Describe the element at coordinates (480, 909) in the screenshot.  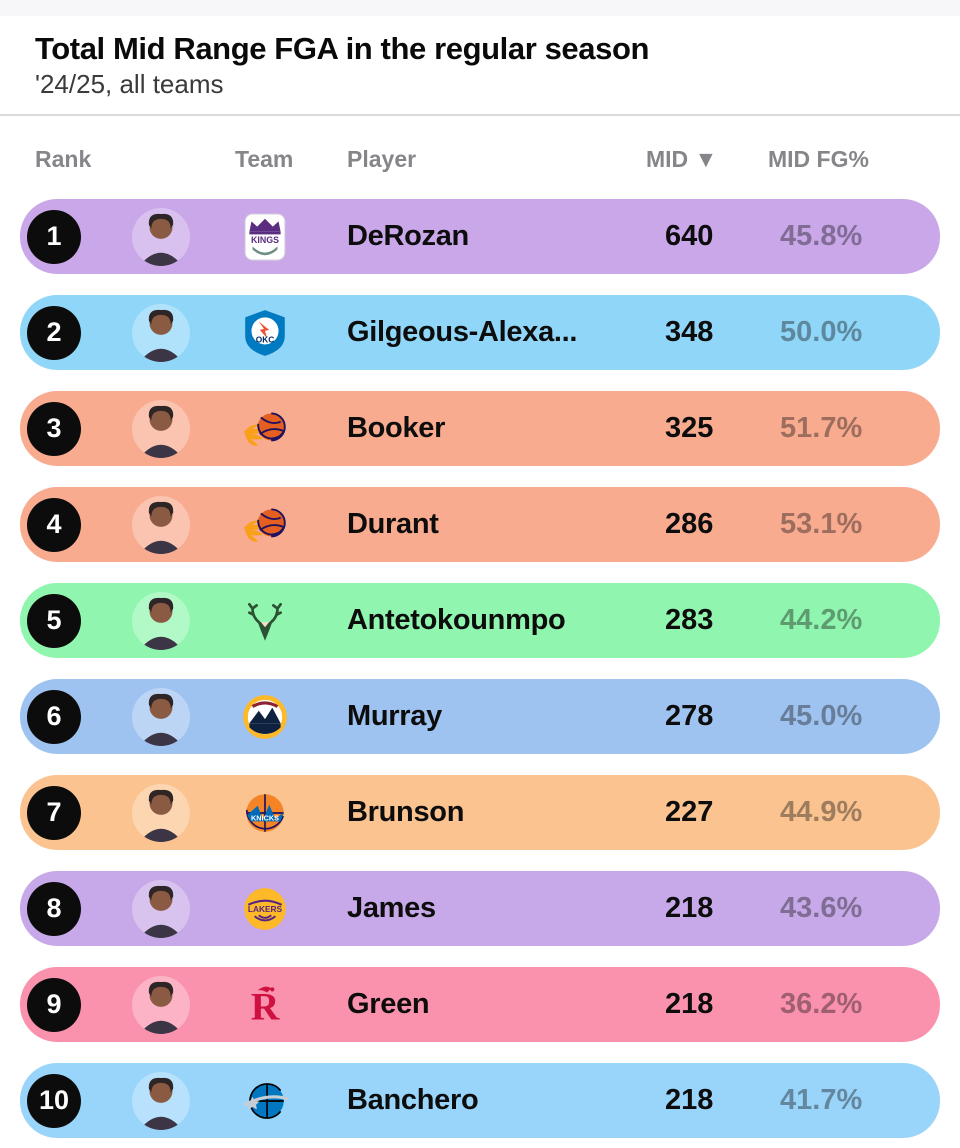
I see `table-row: 8 LAKERS James 218 43.6%` at that location.